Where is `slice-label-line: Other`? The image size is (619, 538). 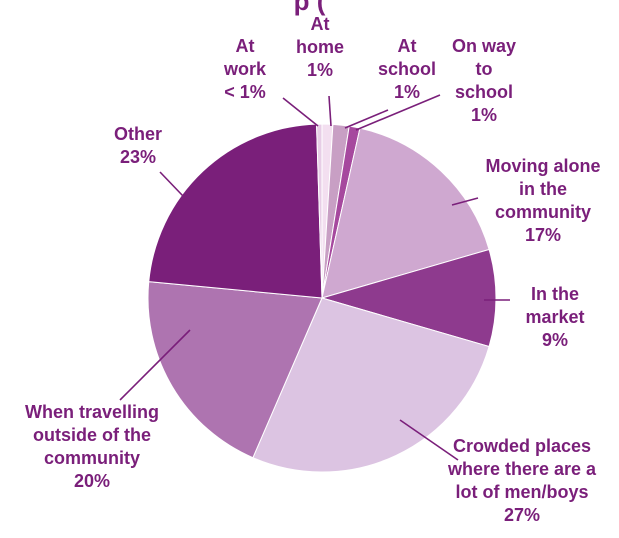 slice-label-line: Other is located at coordinates (138, 134).